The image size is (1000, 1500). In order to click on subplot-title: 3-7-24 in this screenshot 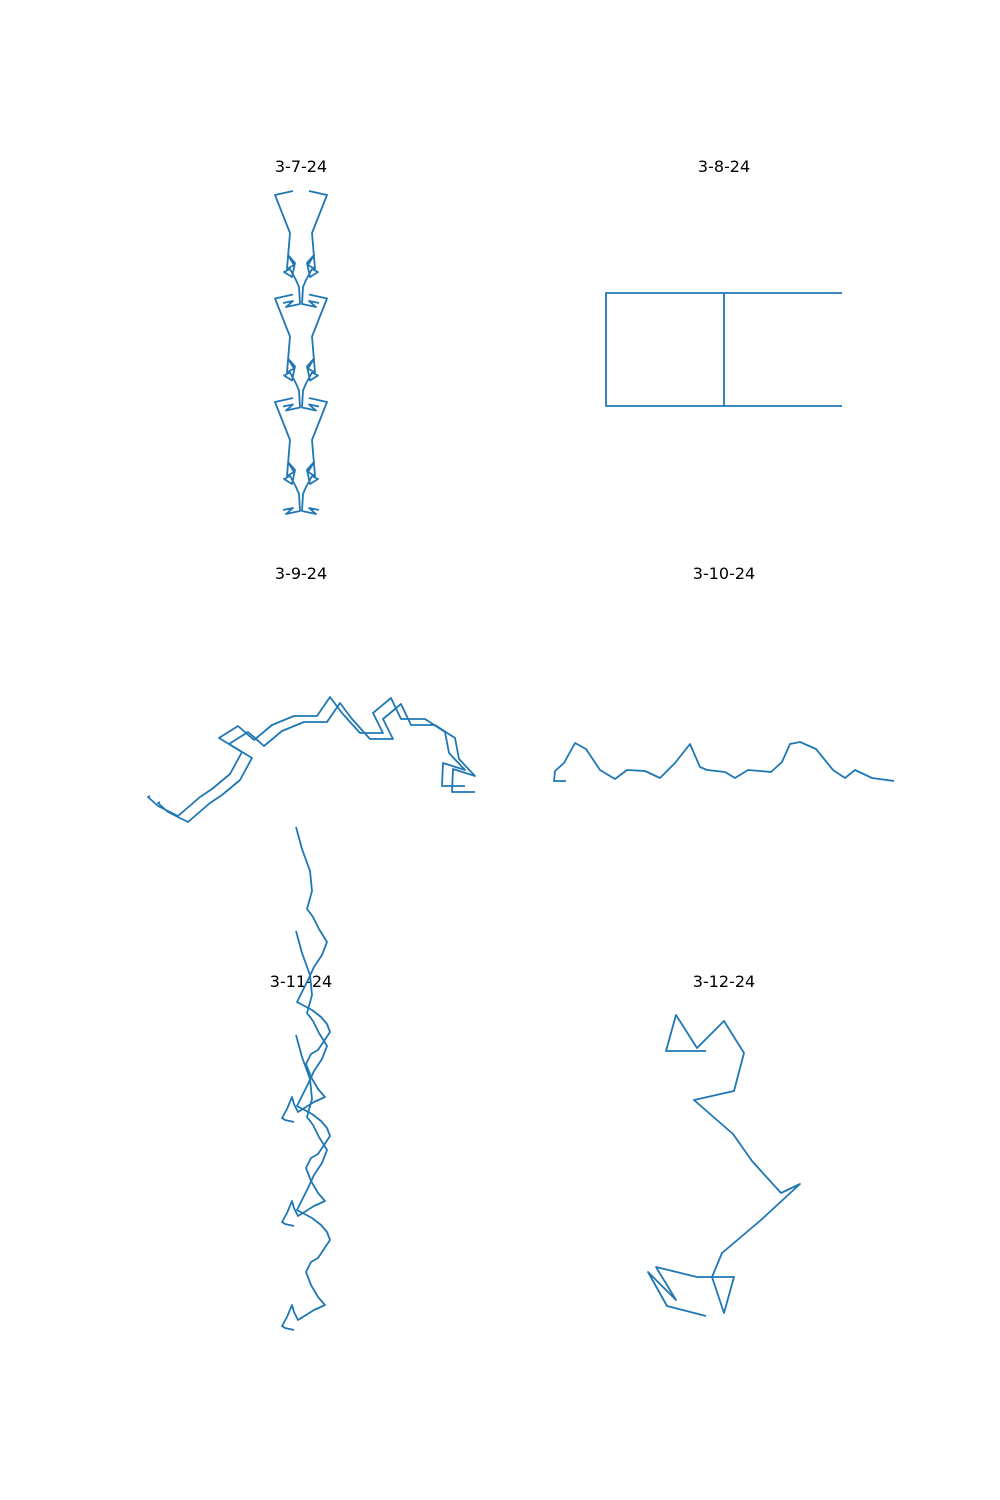, I will do `click(301, 166)`.